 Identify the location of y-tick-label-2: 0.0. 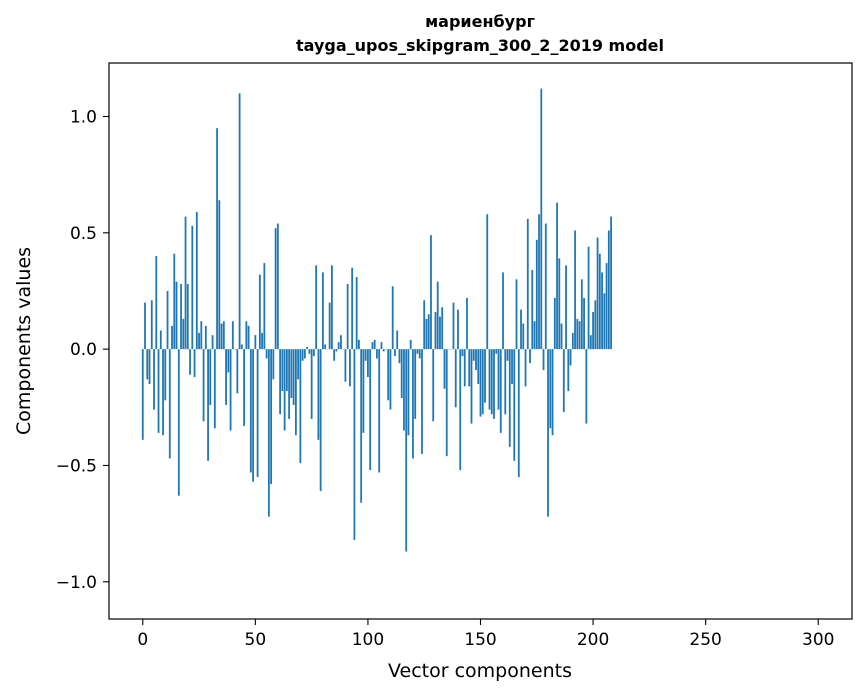
(83, 350).